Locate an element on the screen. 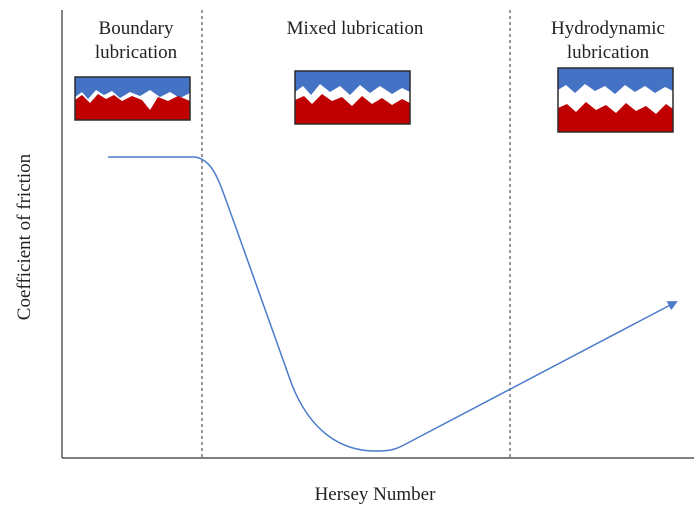 The height and width of the screenshot is (506, 694). region-label: Boundary is located at coordinates (136, 28).